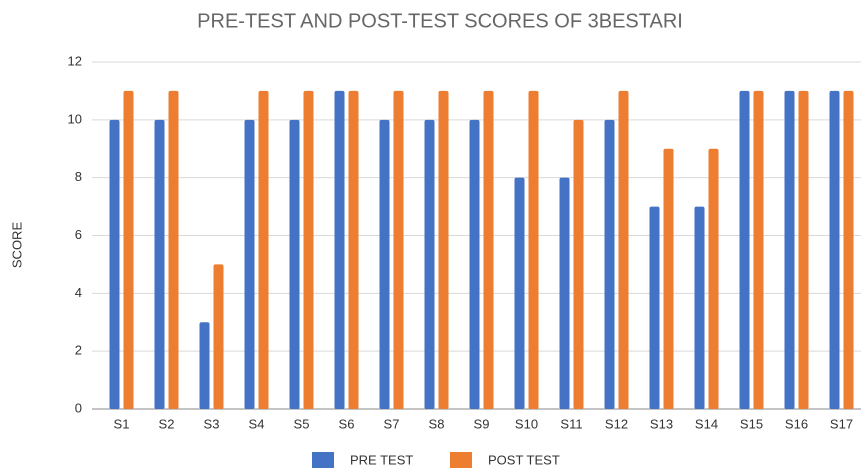 The image size is (861, 469). Describe the element at coordinates (482, 423) in the screenshot. I see `x-tick-label: S9` at that location.